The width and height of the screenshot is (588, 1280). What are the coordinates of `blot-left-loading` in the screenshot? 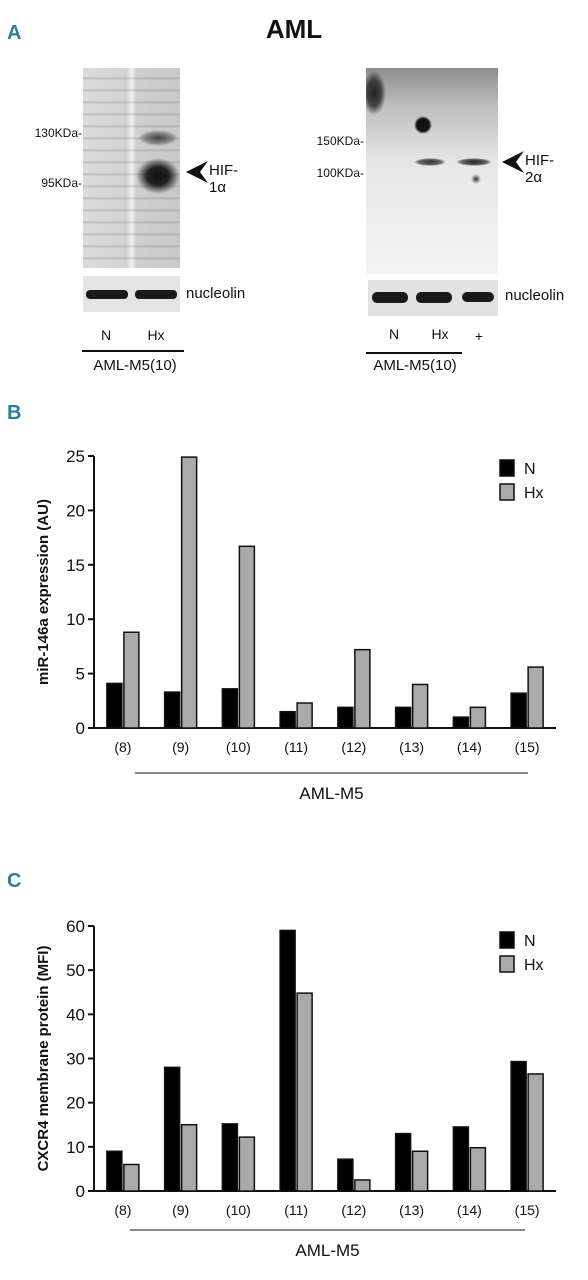 It's located at (131, 294).